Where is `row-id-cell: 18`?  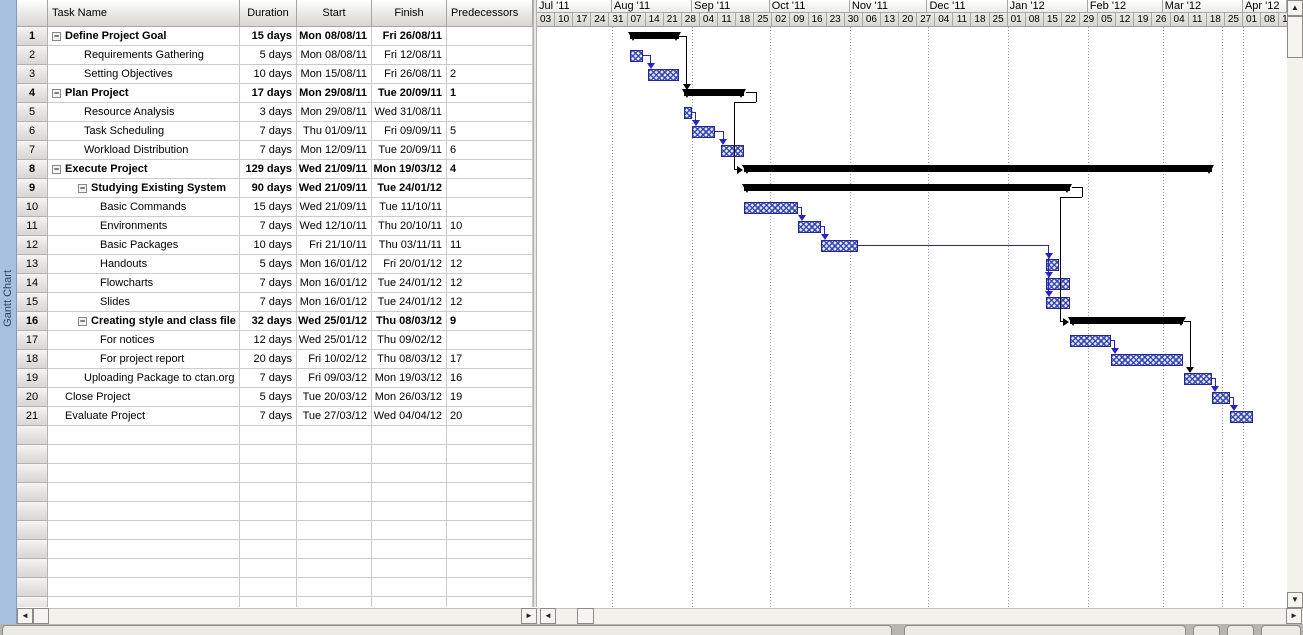 row-id-cell: 18 is located at coordinates (32, 359).